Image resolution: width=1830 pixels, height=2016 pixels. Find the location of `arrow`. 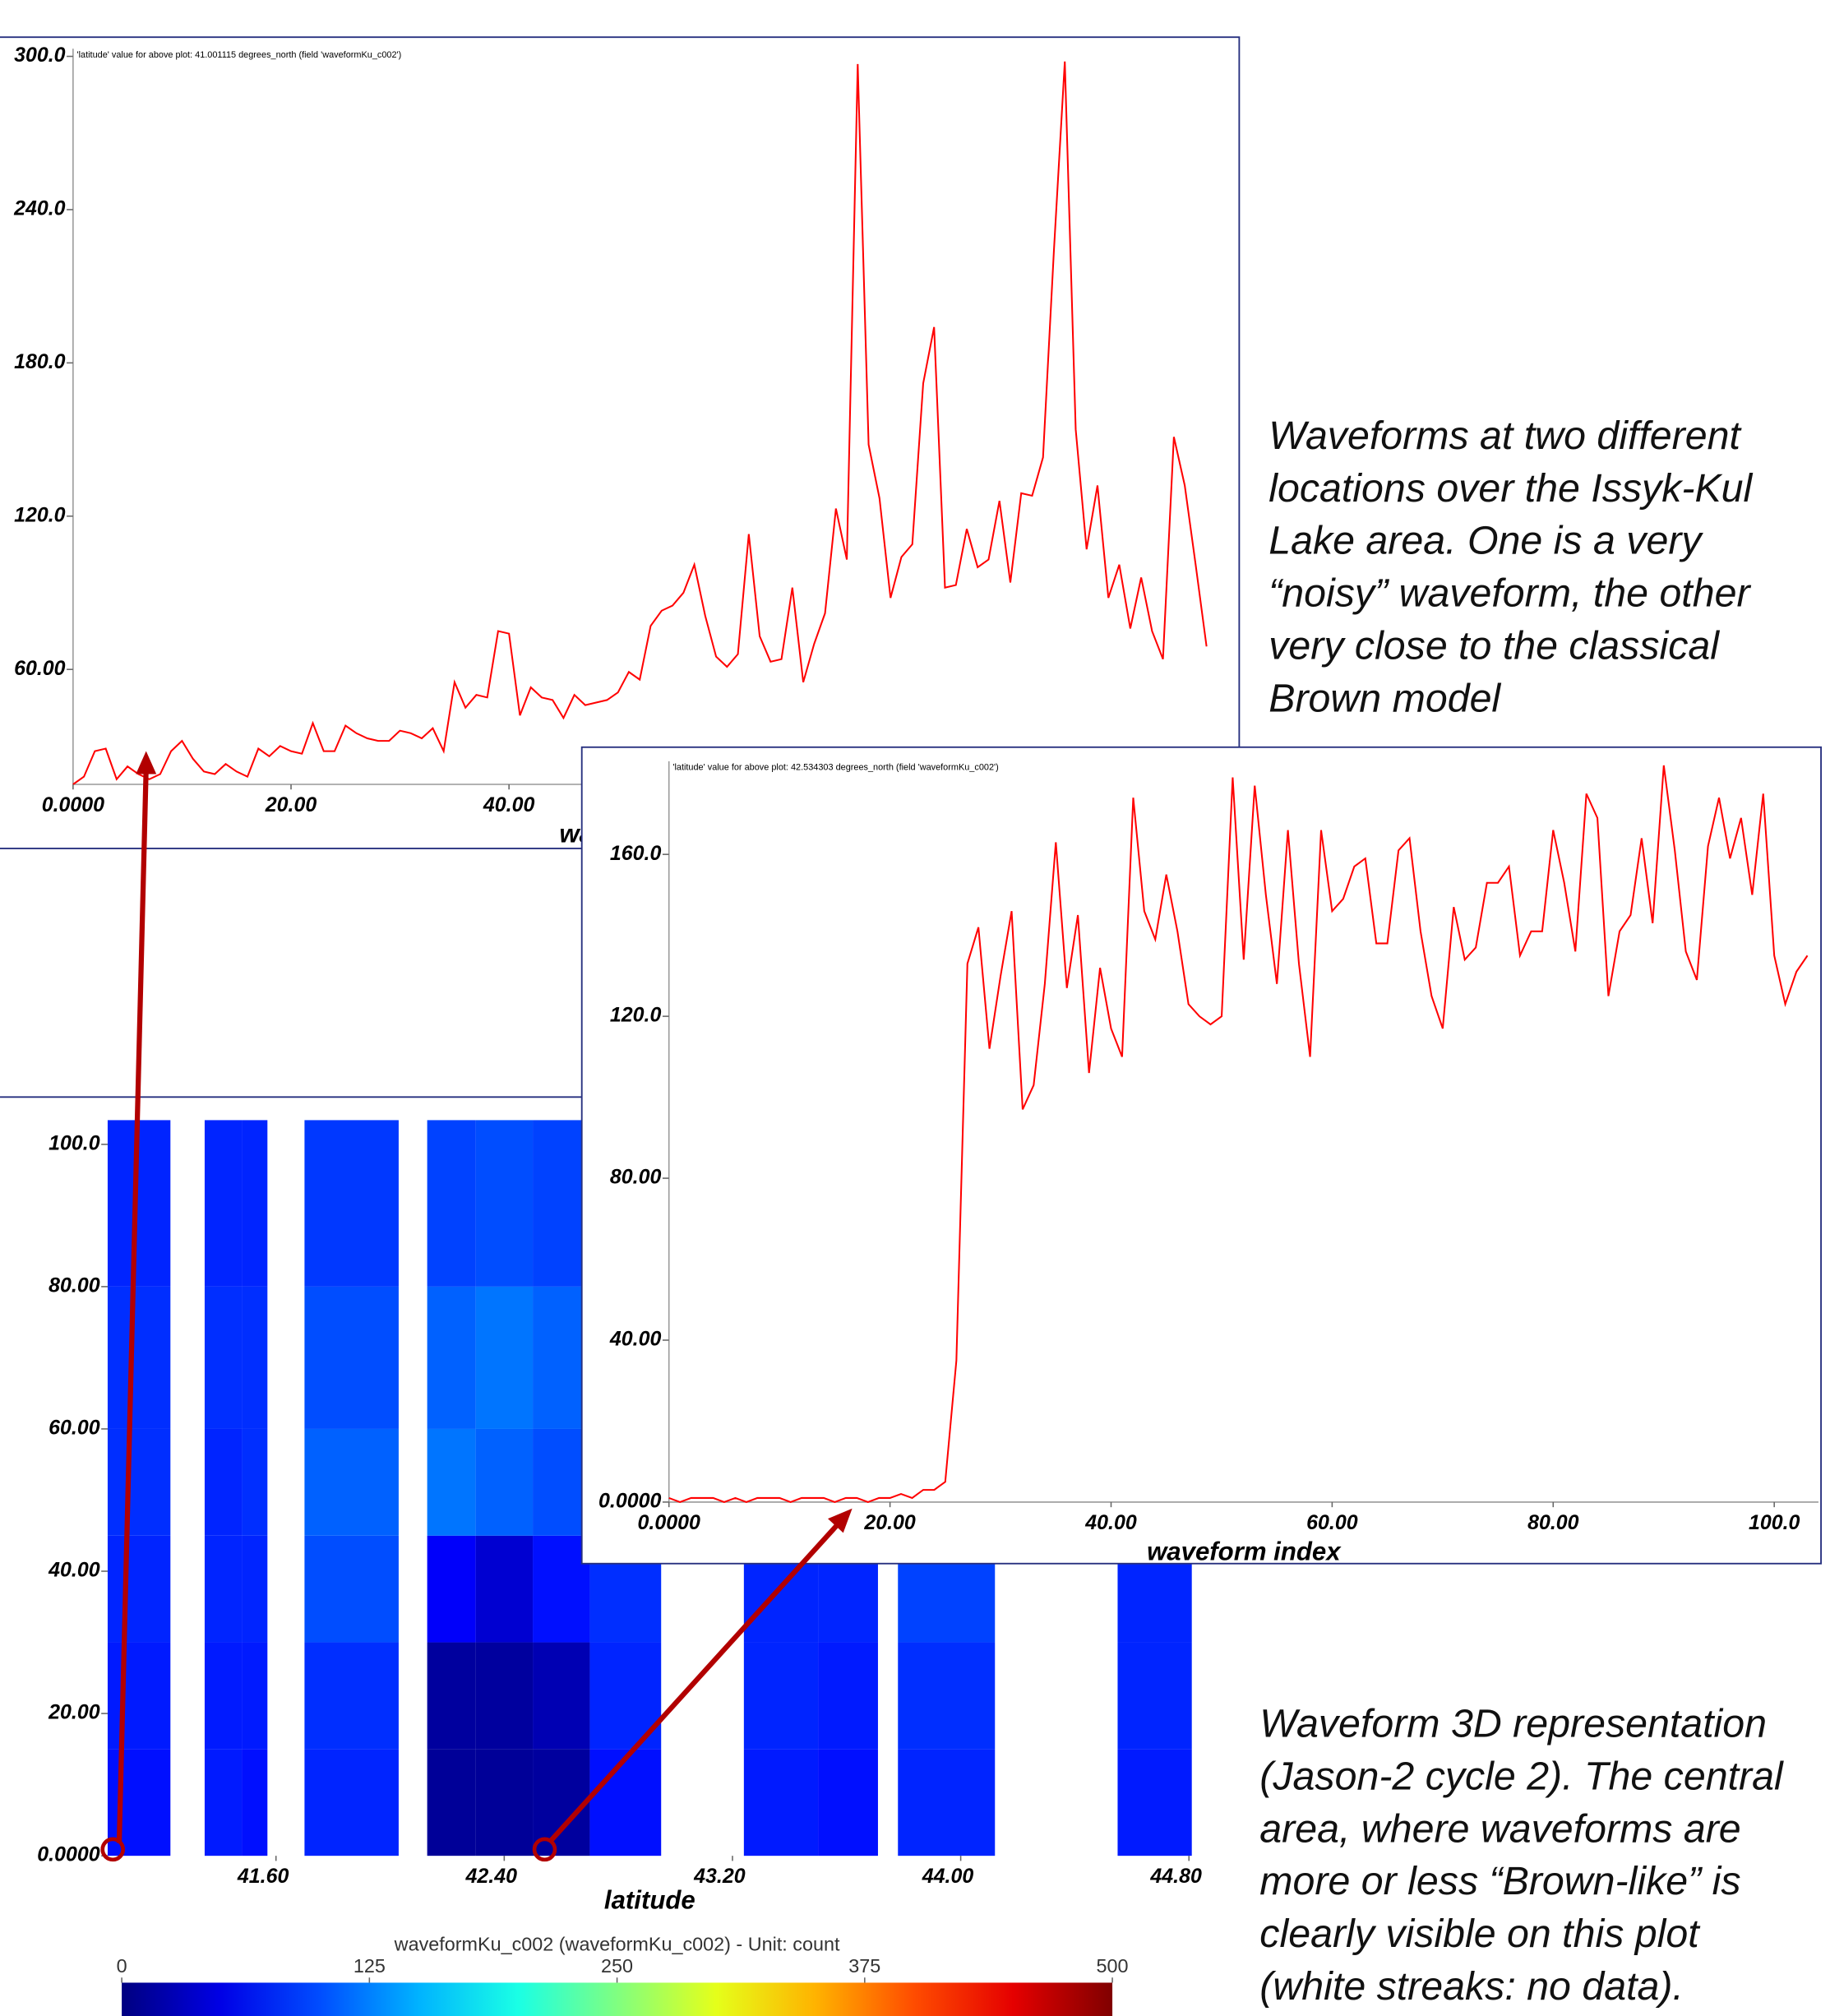

arrow is located at coordinates (132, 1306).